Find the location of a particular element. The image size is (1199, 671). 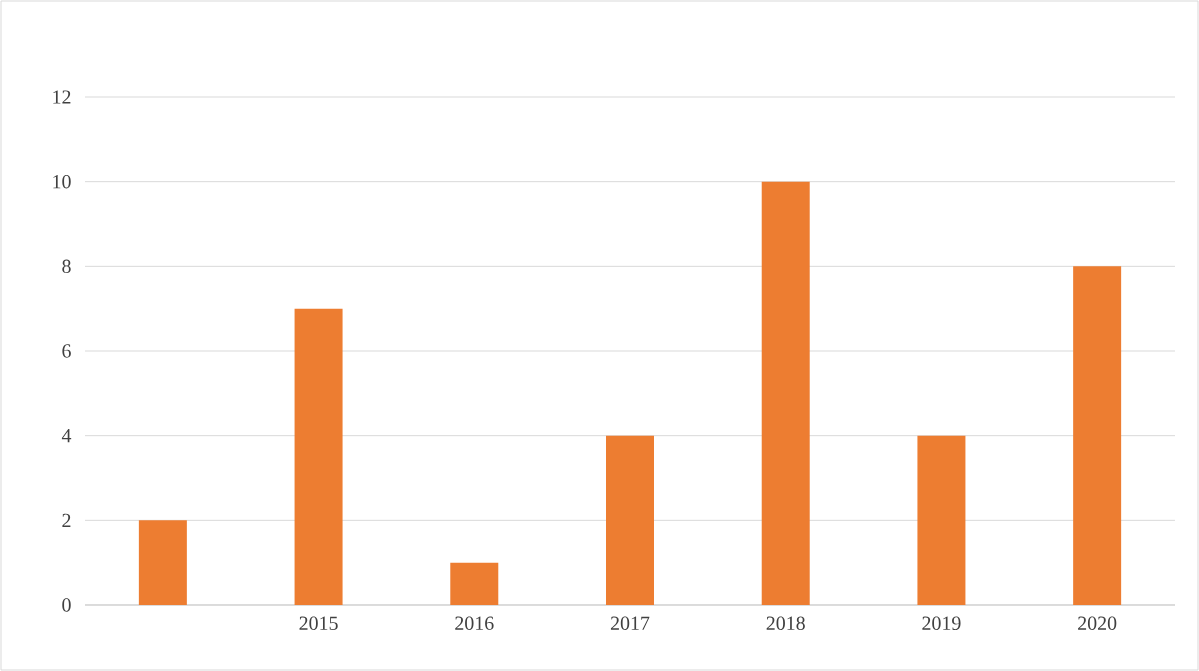

x-tick-label: 2016 is located at coordinates (474, 623).